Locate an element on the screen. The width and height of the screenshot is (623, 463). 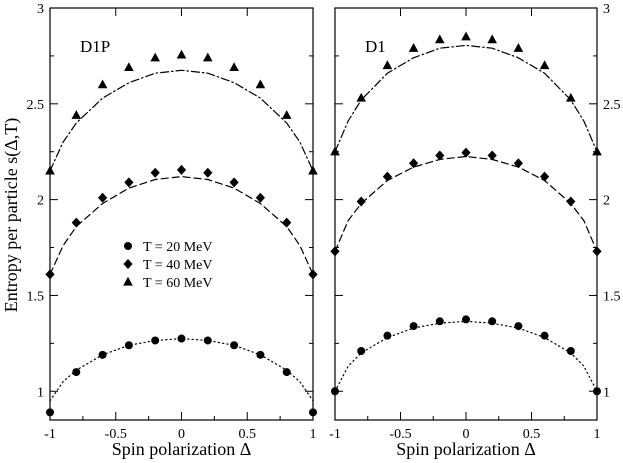
panel-label: D1 is located at coordinates (375, 46).